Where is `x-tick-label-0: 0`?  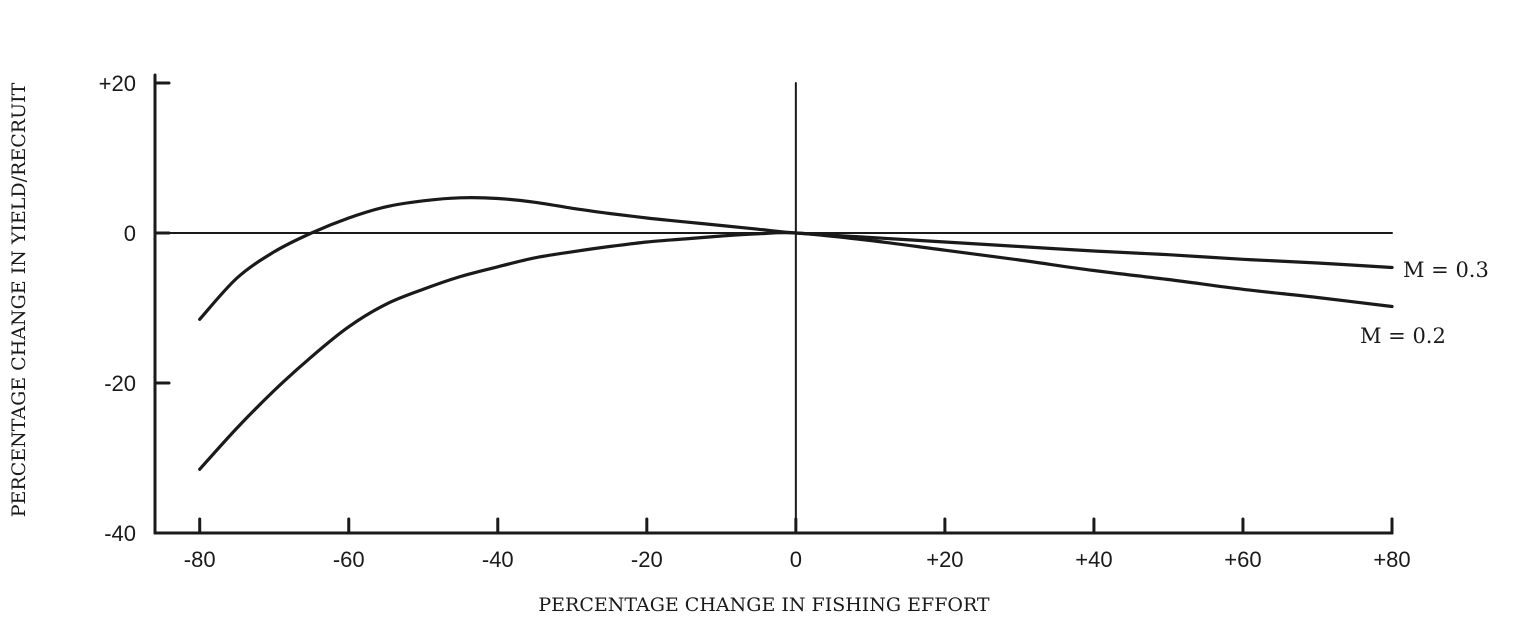 x-tick-label-0: 0 is located at coordinates (796, 559).